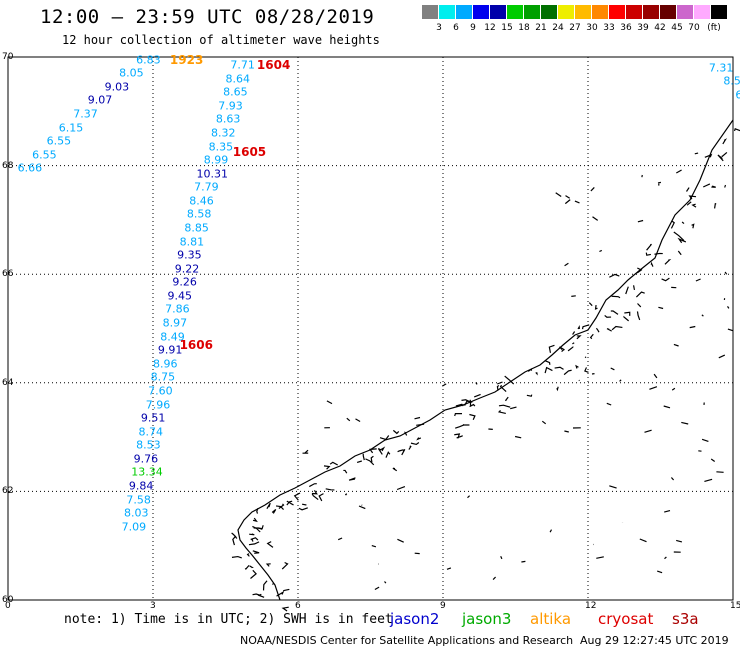  Describe the element at coordinates (8, 165) in the screenshot. I see `y-tick-label: 68` at that location.